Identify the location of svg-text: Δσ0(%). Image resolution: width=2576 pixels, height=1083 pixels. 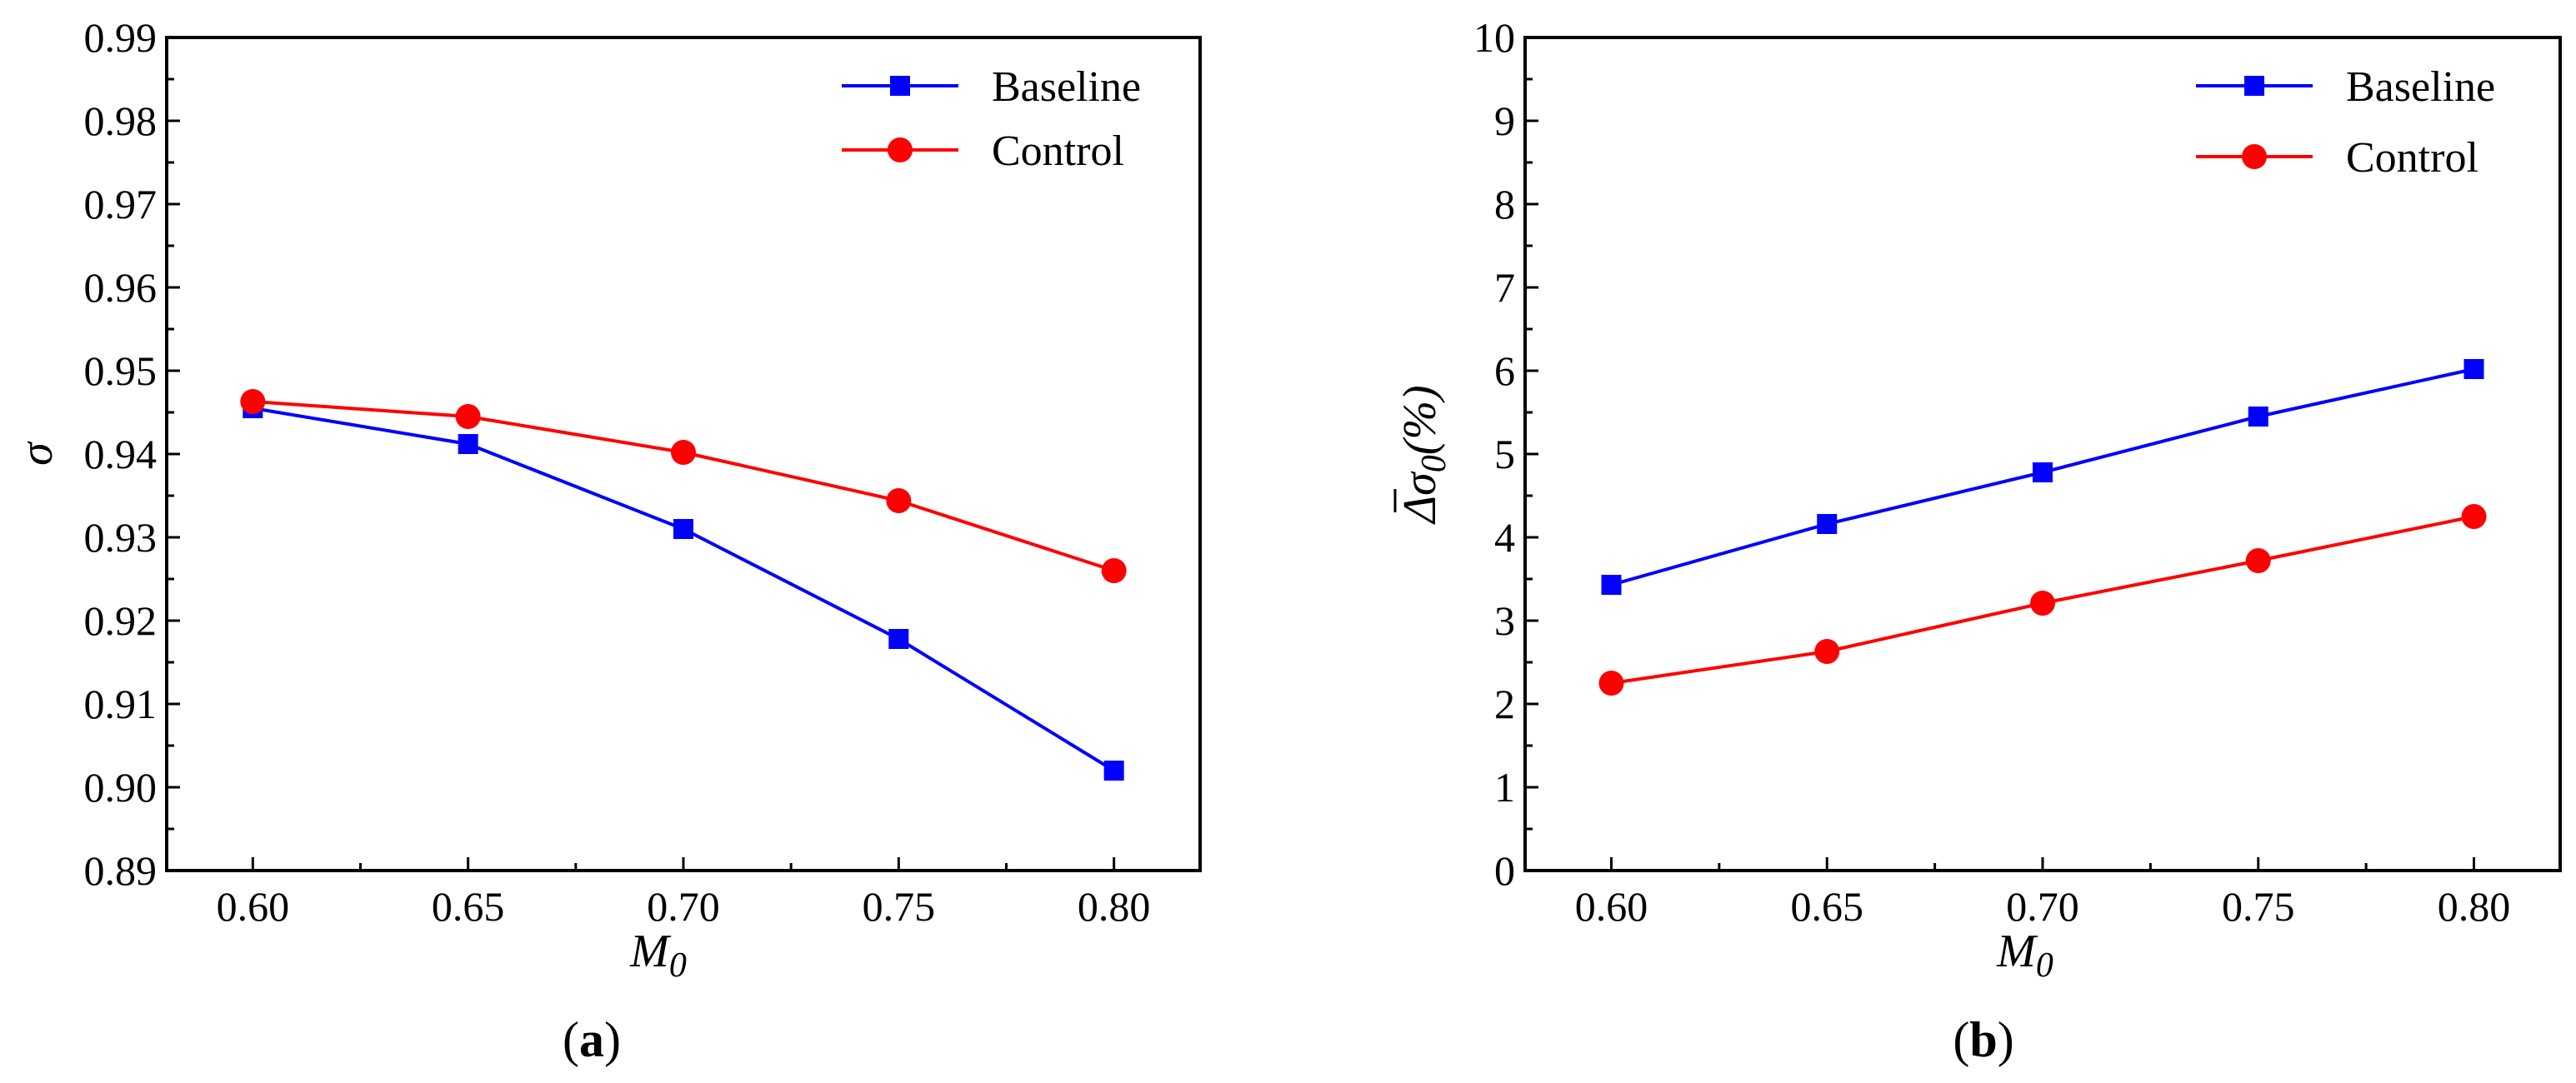
(1424, 454).